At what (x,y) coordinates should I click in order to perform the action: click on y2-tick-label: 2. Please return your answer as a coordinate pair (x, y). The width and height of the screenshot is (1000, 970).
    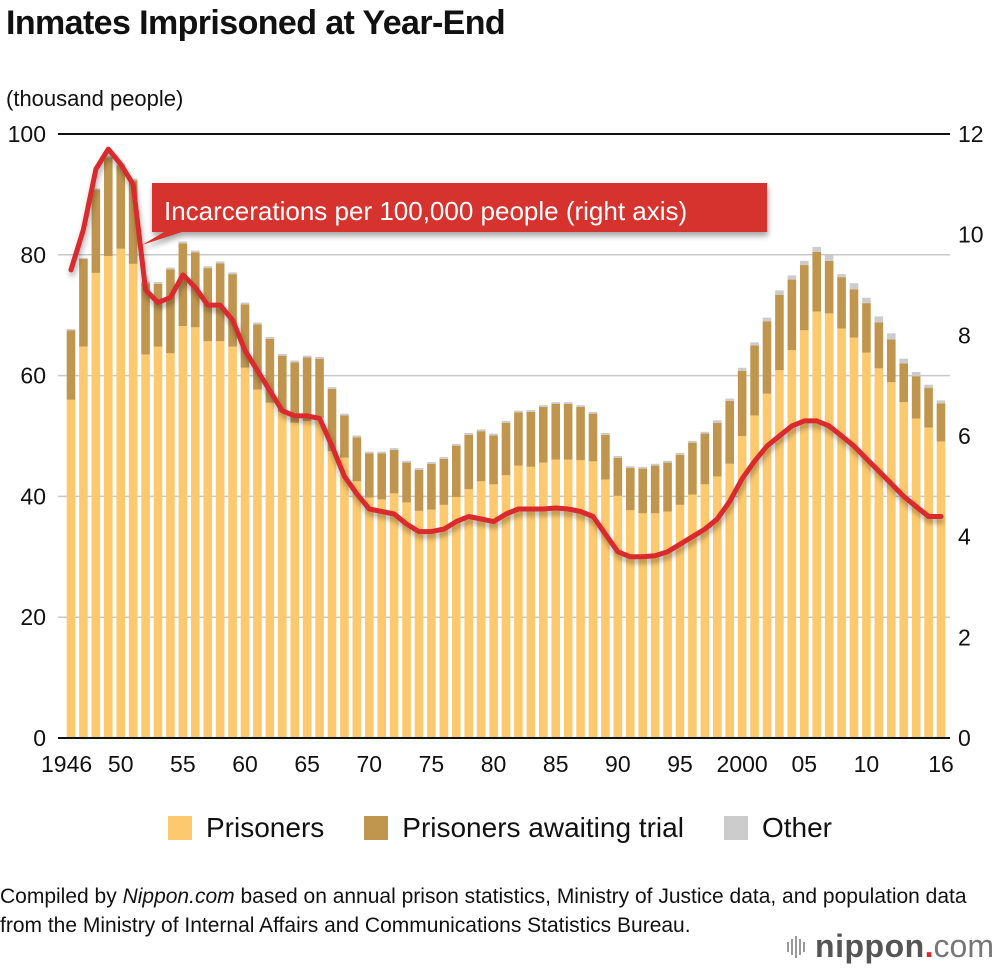
    Looking at the image, I should click on (964, 637).